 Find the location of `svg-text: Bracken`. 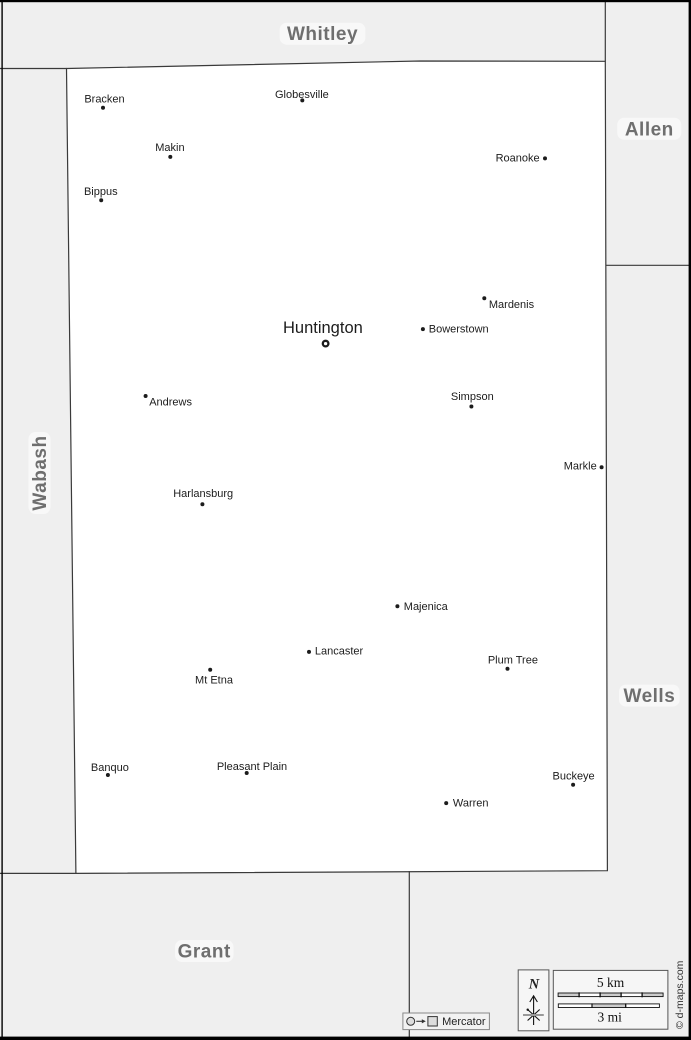

svg-text: Bracken is located at coordinates (104, 100).